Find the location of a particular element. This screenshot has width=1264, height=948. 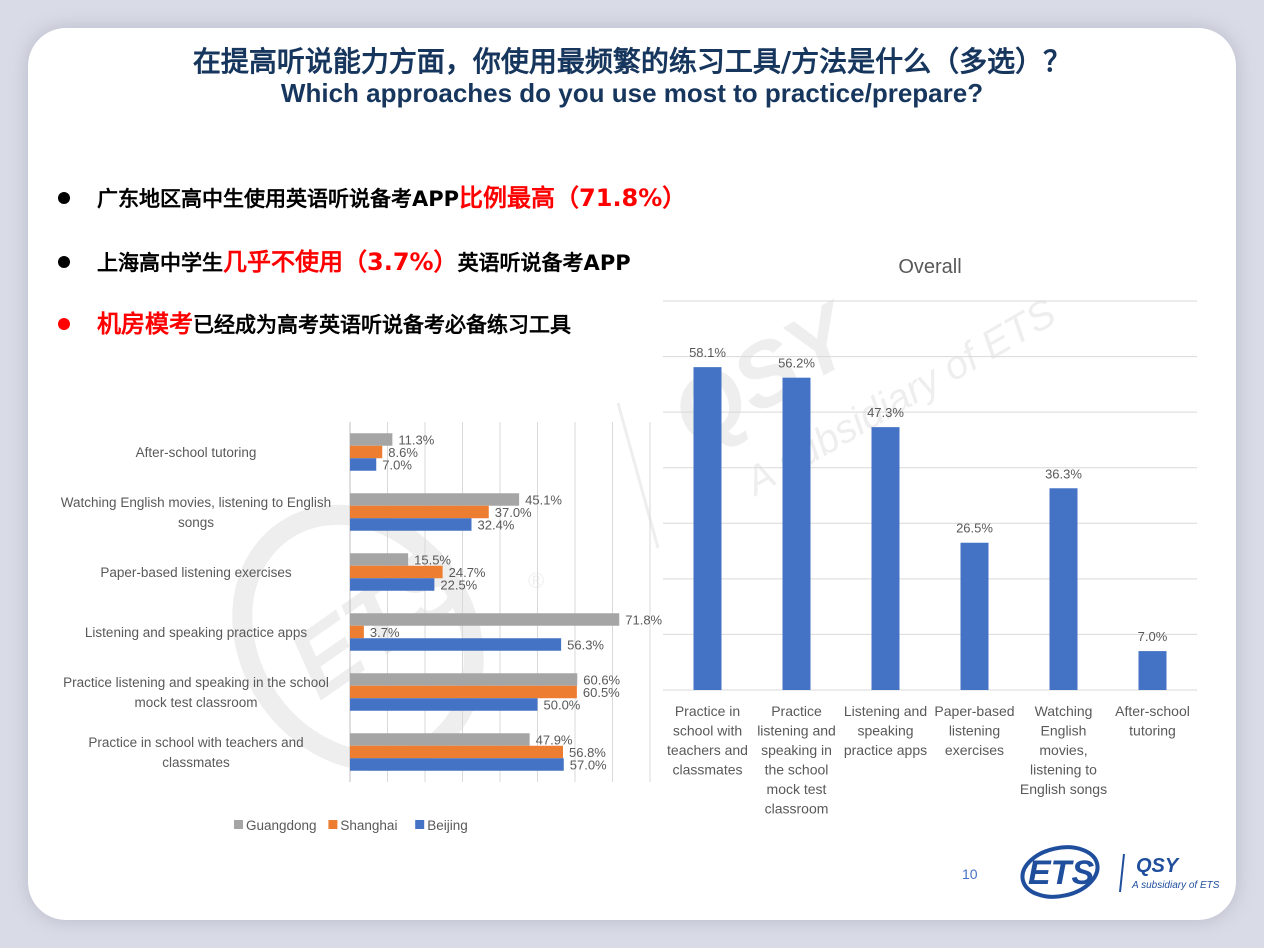

logo-qsy: QSY is located at coordinates (1158, 866).